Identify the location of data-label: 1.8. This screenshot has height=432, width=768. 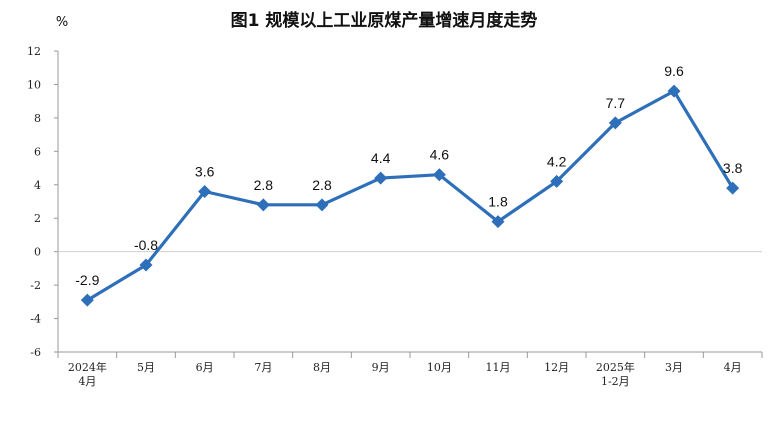
(498, 202).